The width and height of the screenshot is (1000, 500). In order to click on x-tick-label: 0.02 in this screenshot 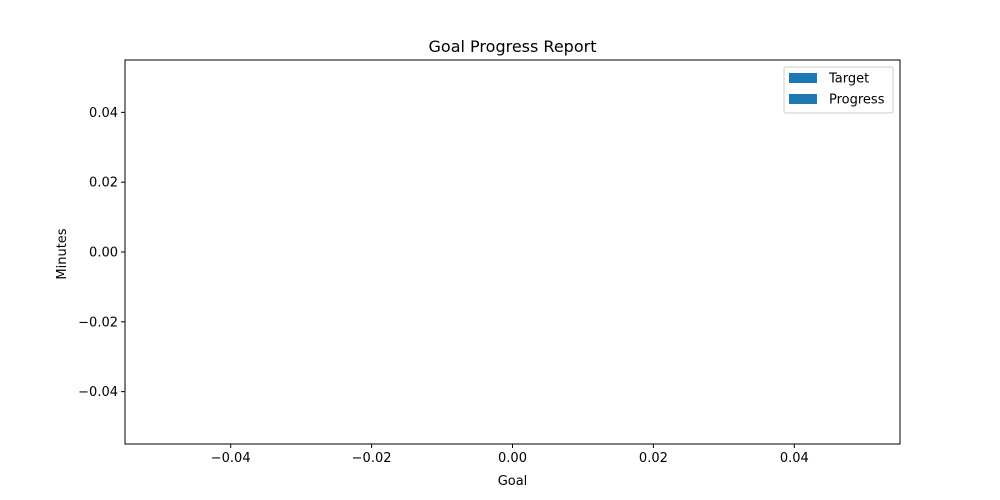, I will do `click(653, 458)`.